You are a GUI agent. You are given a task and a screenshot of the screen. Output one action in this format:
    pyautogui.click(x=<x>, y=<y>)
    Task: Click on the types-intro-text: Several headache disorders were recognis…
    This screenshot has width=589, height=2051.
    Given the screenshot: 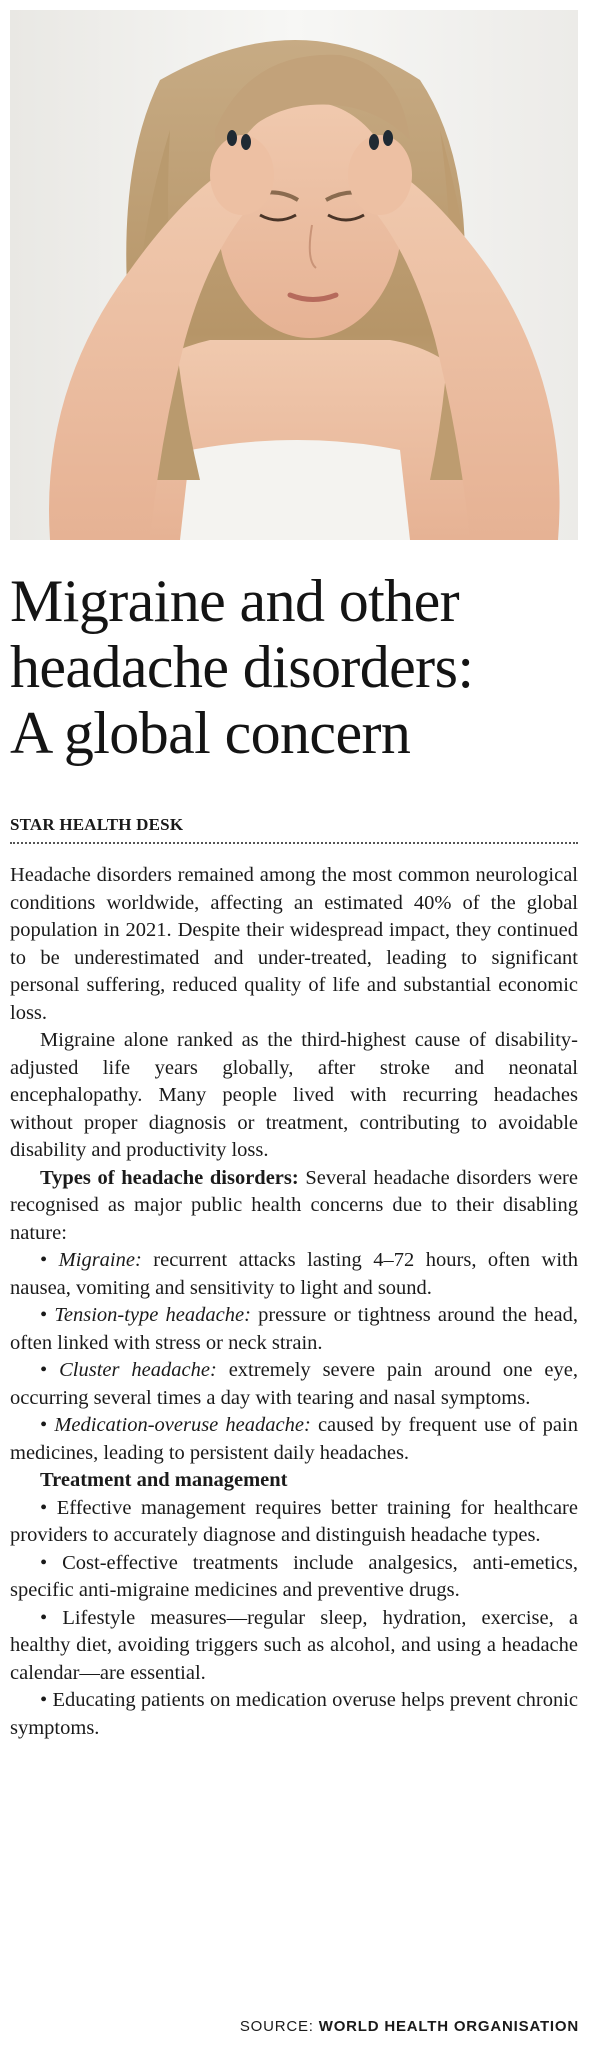 What is the action you would take?
    pyautogui.click(x=294, y=1205)
    